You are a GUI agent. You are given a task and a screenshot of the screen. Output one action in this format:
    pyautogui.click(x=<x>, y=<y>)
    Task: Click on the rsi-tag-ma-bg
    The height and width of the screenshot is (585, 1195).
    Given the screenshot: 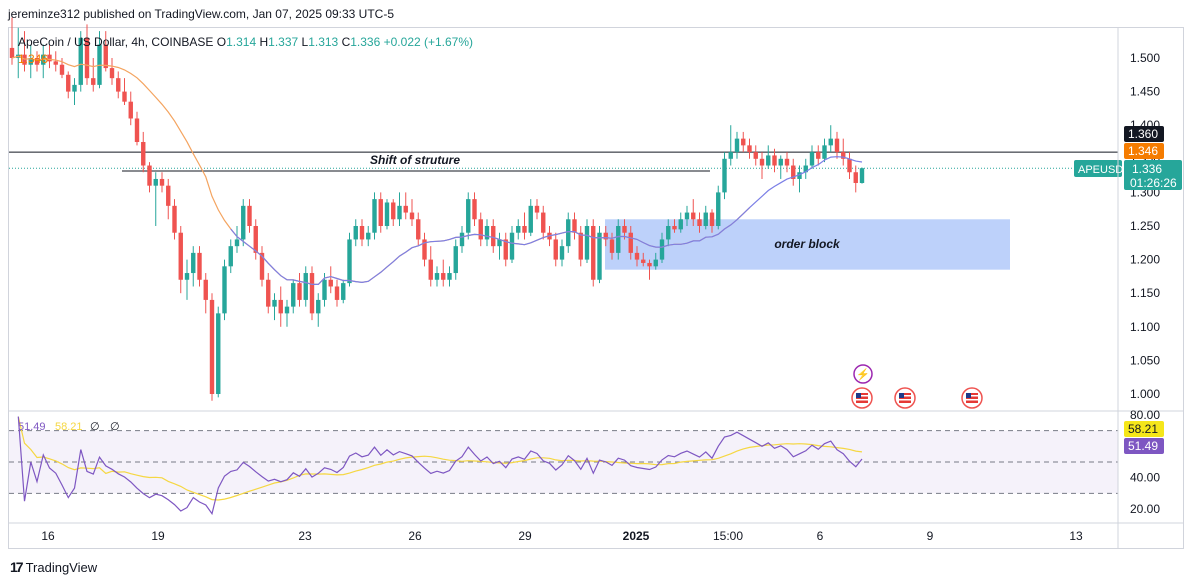 What is the action you would take?
    pyautogui.click(x=1144, y=429)
    